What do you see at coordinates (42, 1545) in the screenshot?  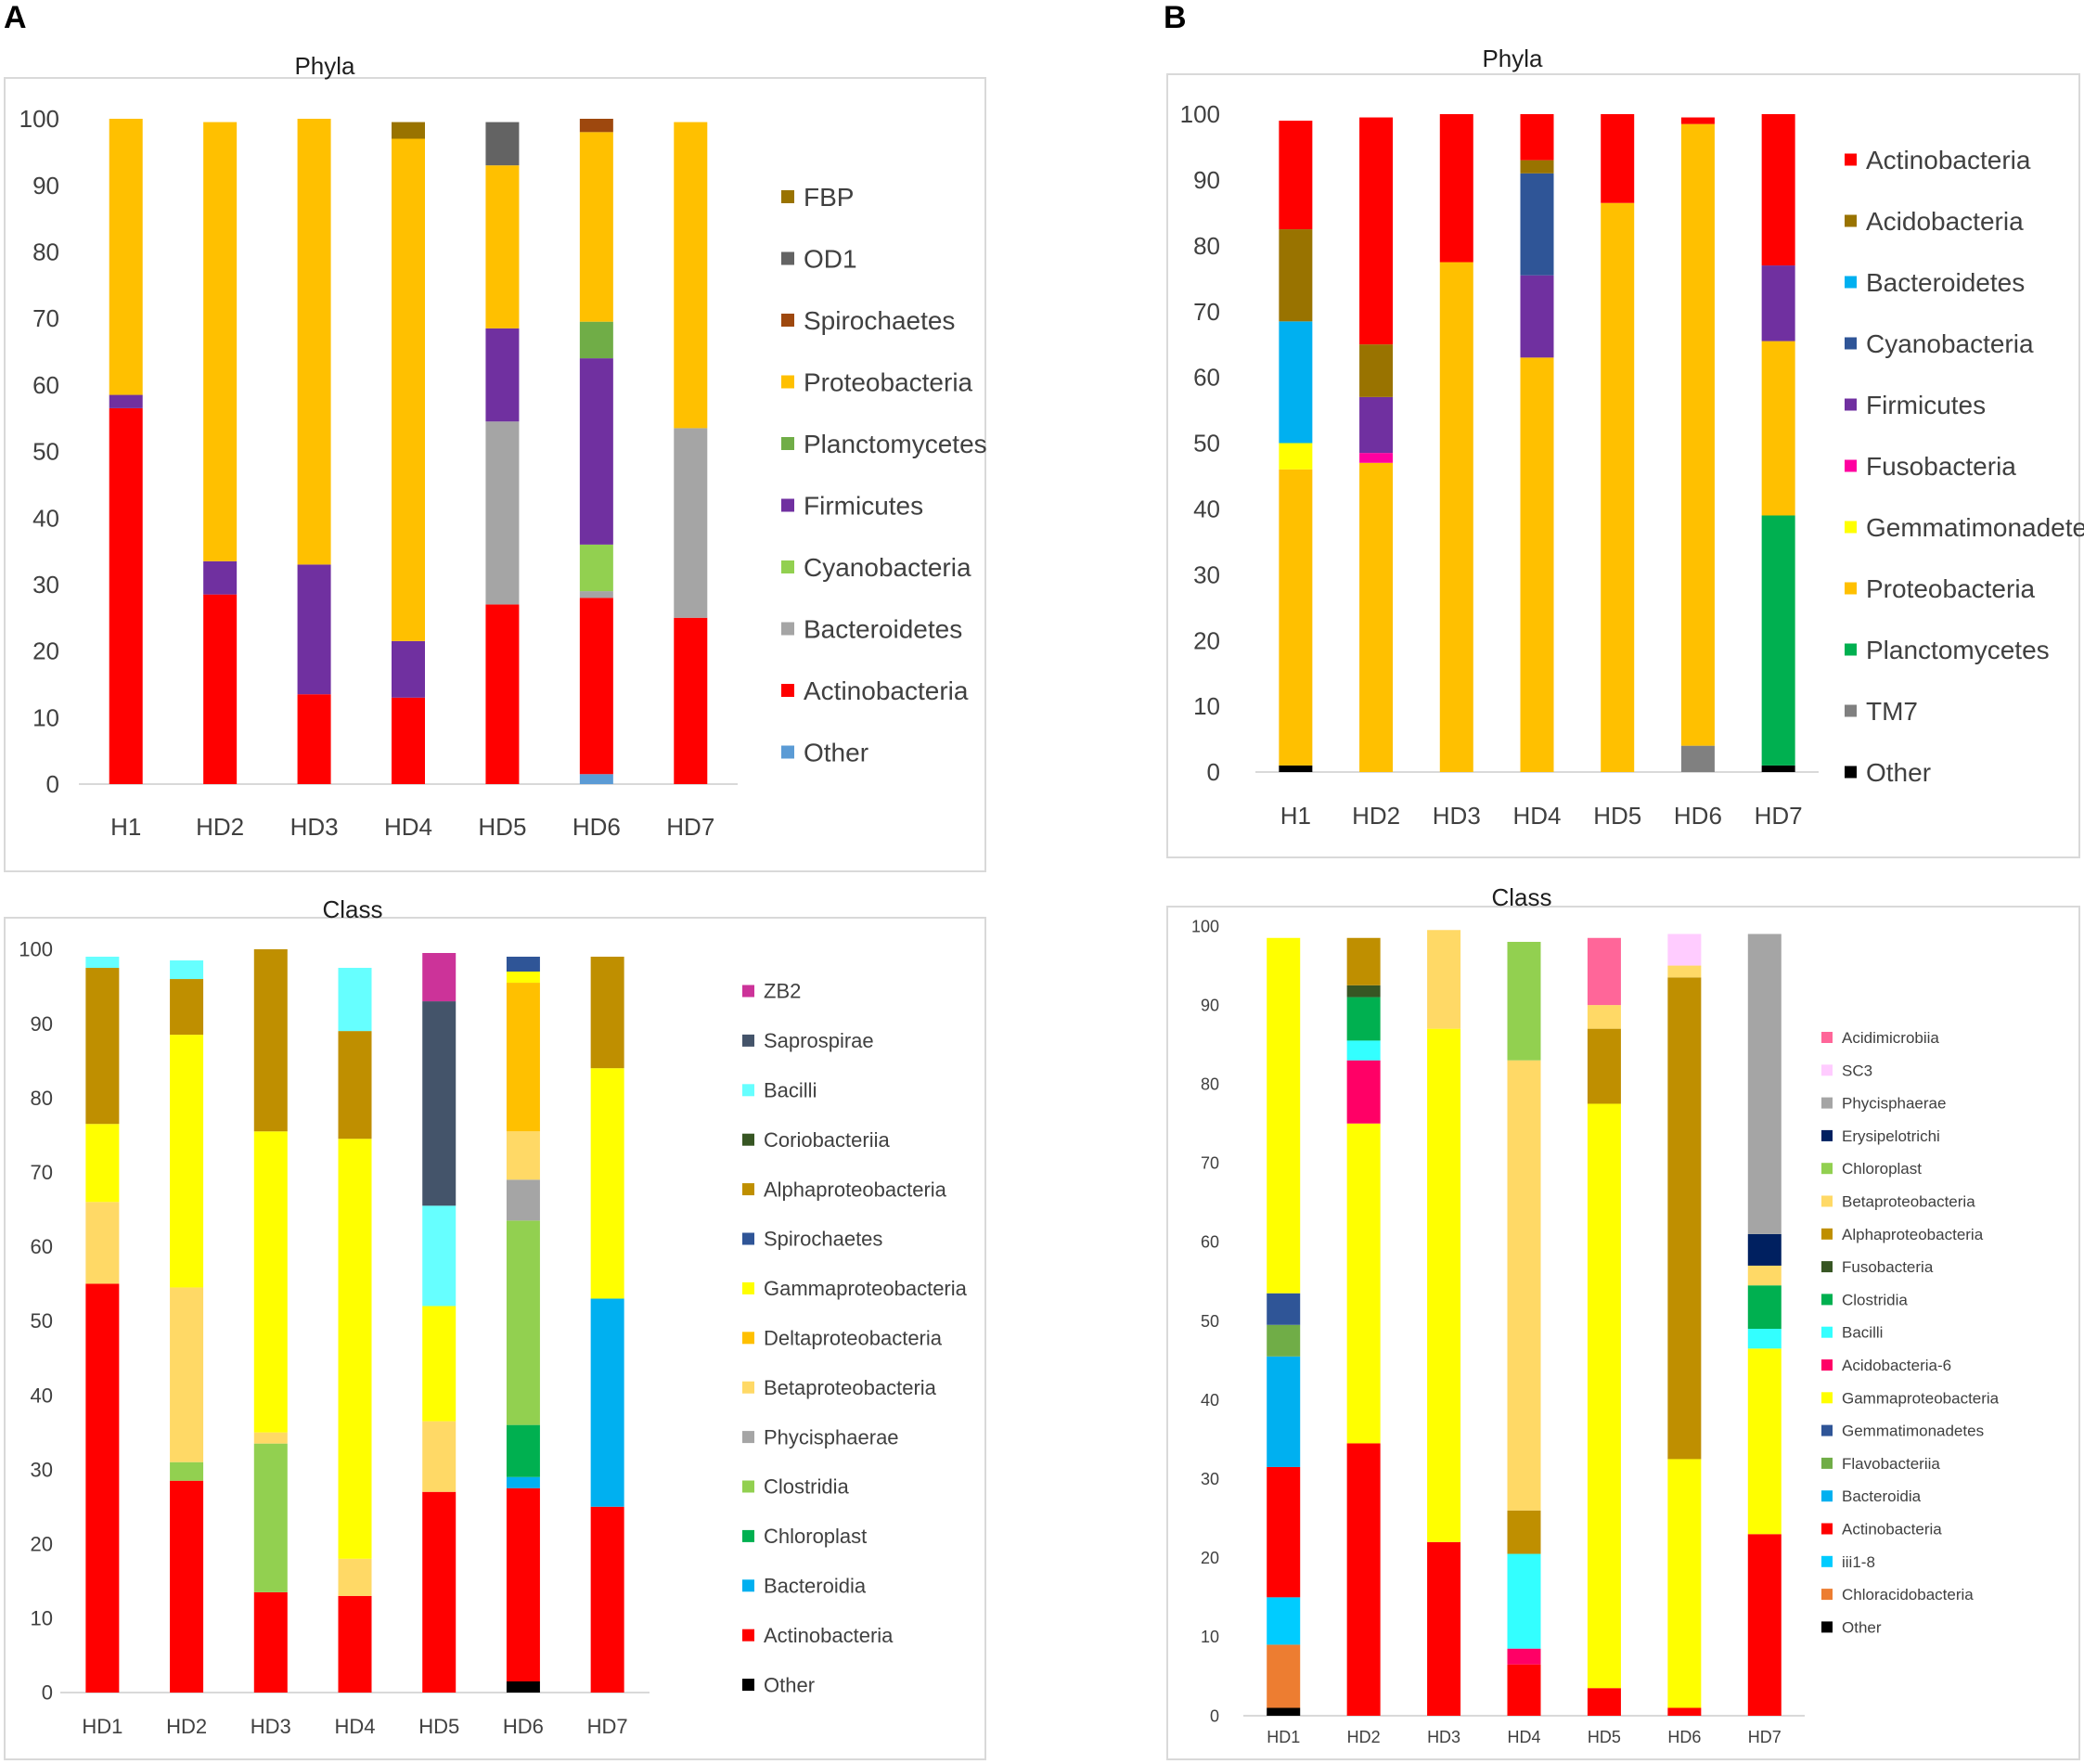 I see `A-class-y-tick-label: 20` at bounding box center [42, 1545].